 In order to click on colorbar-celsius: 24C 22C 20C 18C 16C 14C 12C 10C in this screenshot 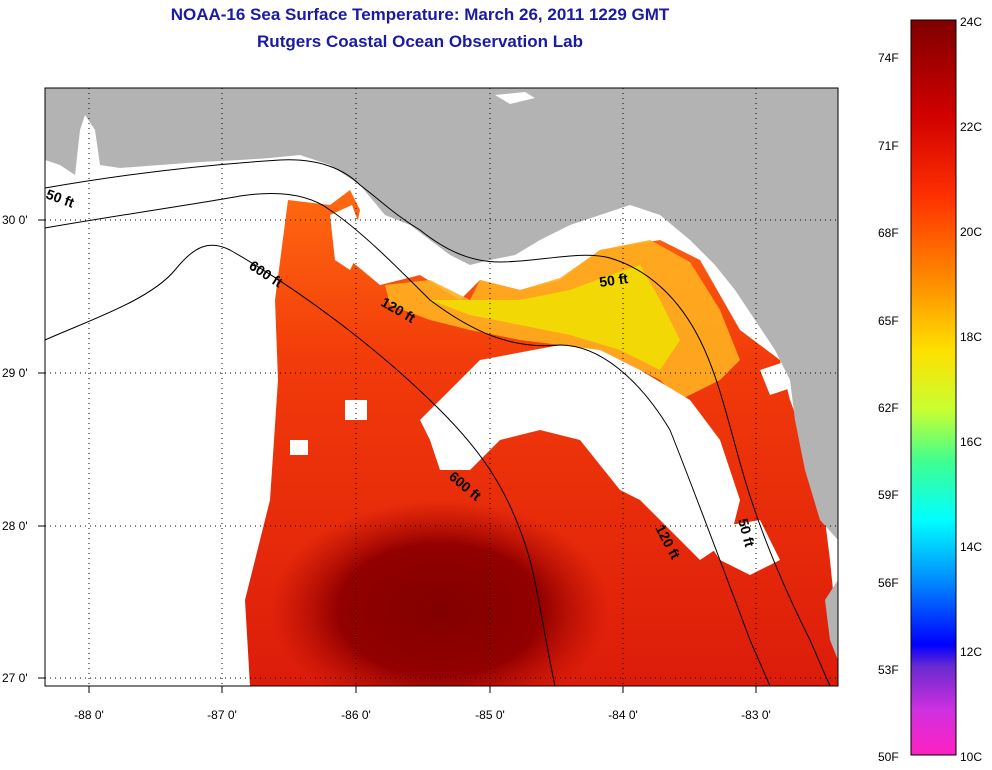, I will do `click(971, 389)`.